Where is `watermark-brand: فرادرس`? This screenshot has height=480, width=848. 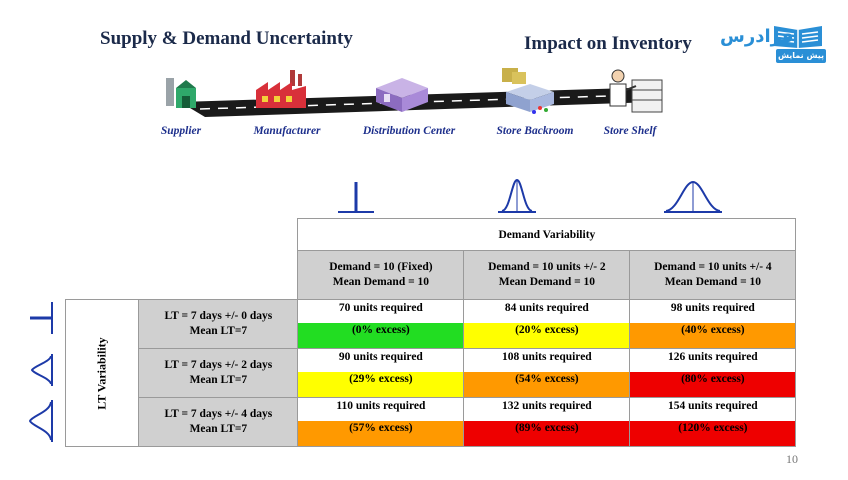 watermark-brand: فرادرس is located at coordinates (757, 36).